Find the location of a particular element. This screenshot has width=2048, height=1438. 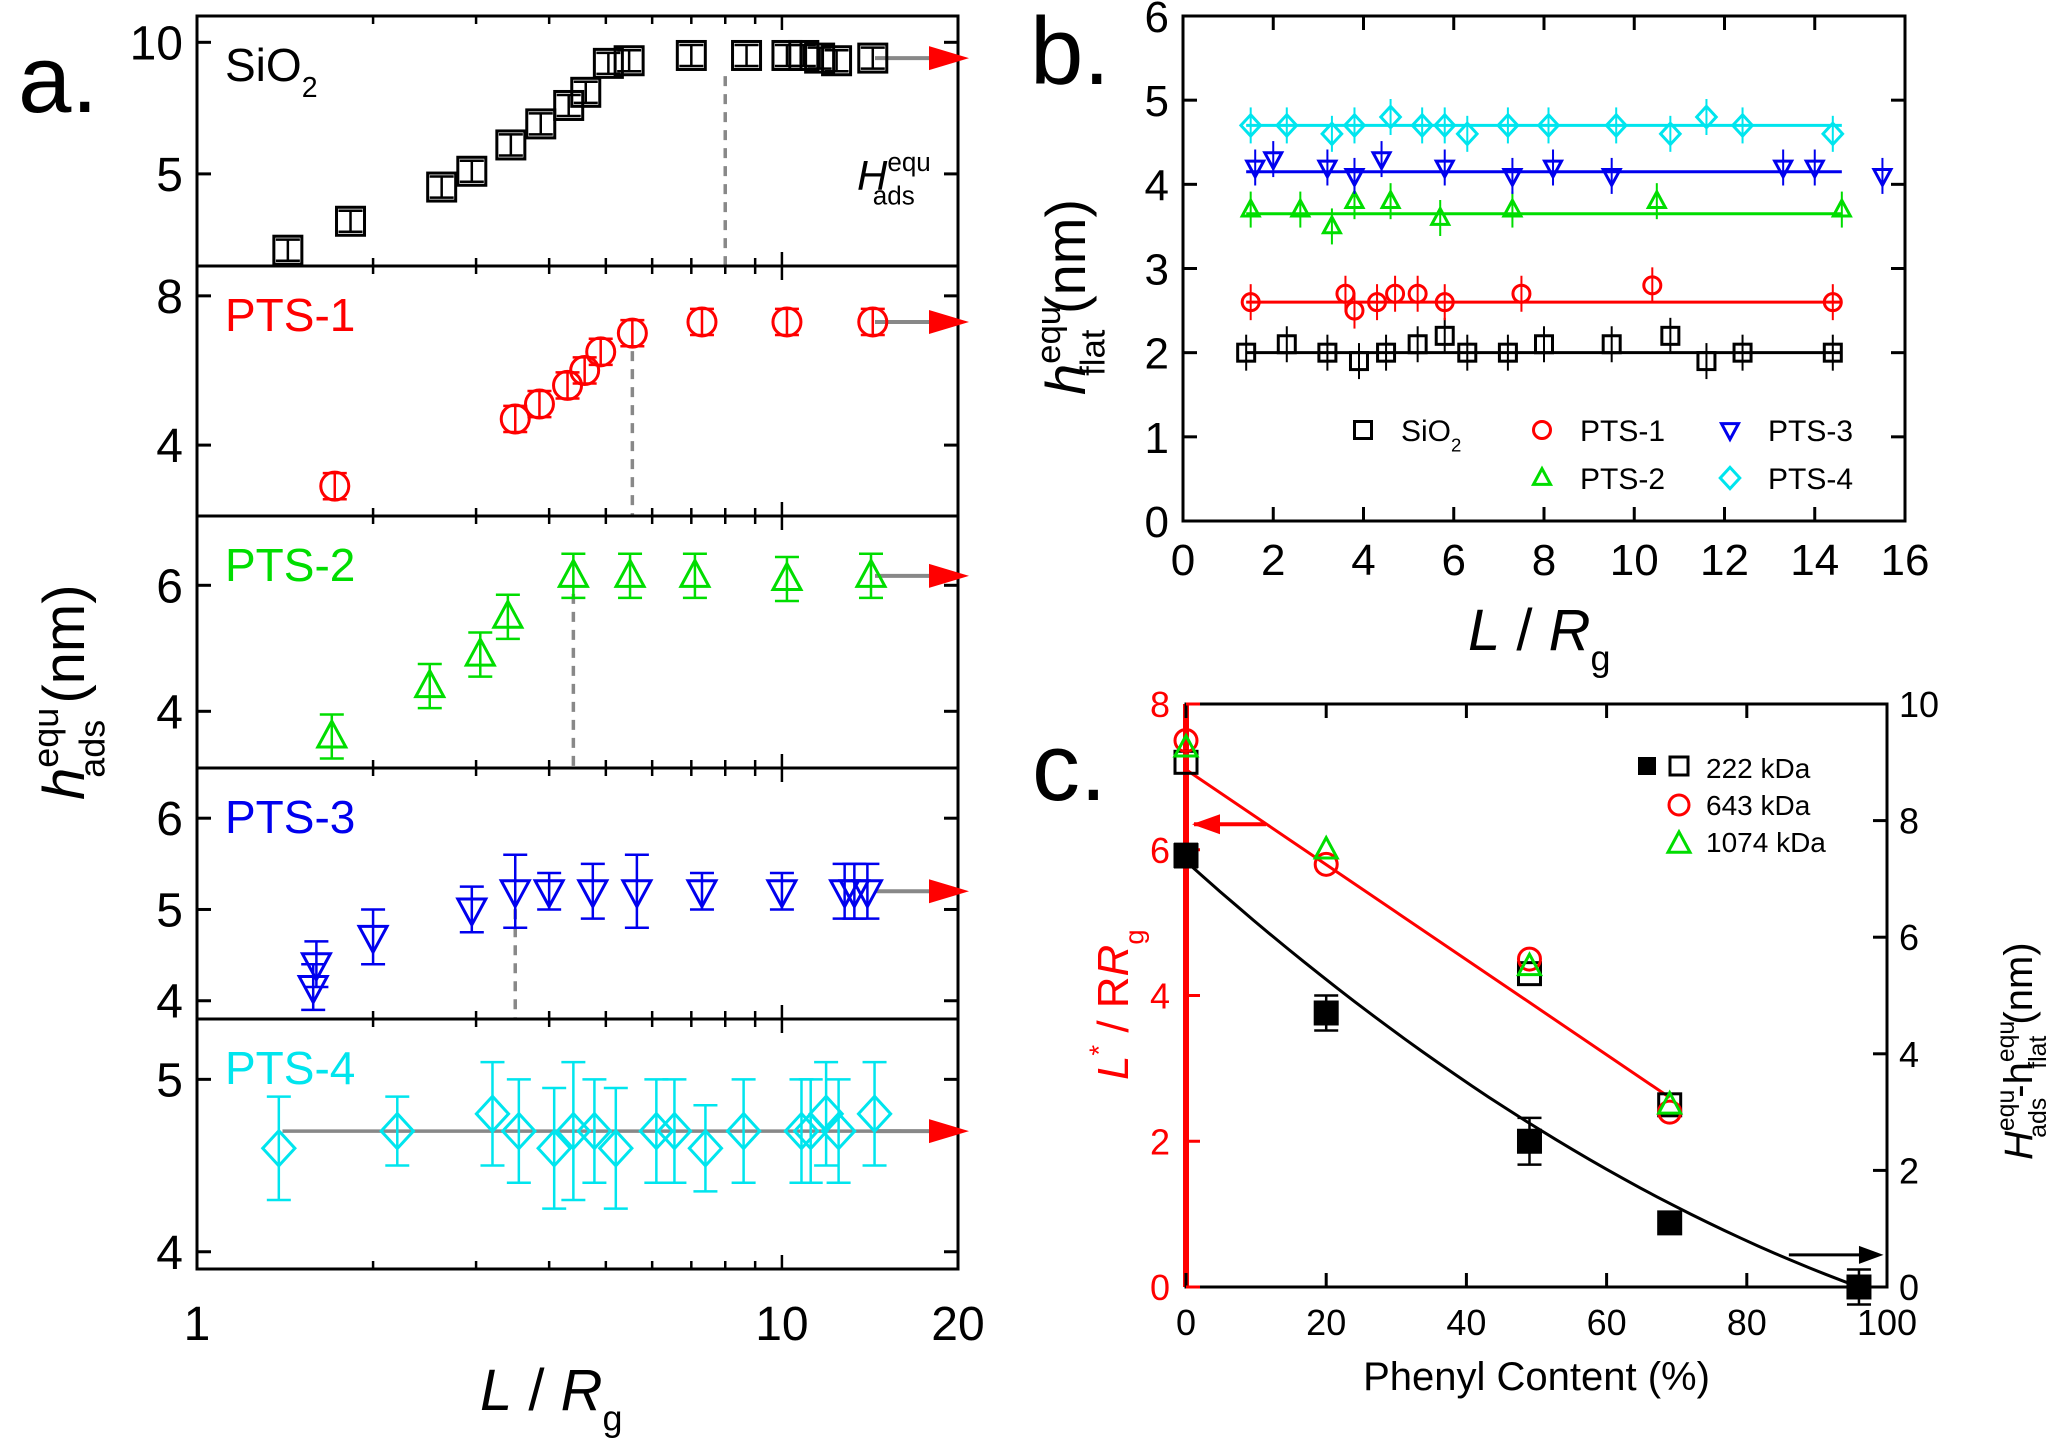

panel-a-annotation-part: H is located at coordinates (872, 175).